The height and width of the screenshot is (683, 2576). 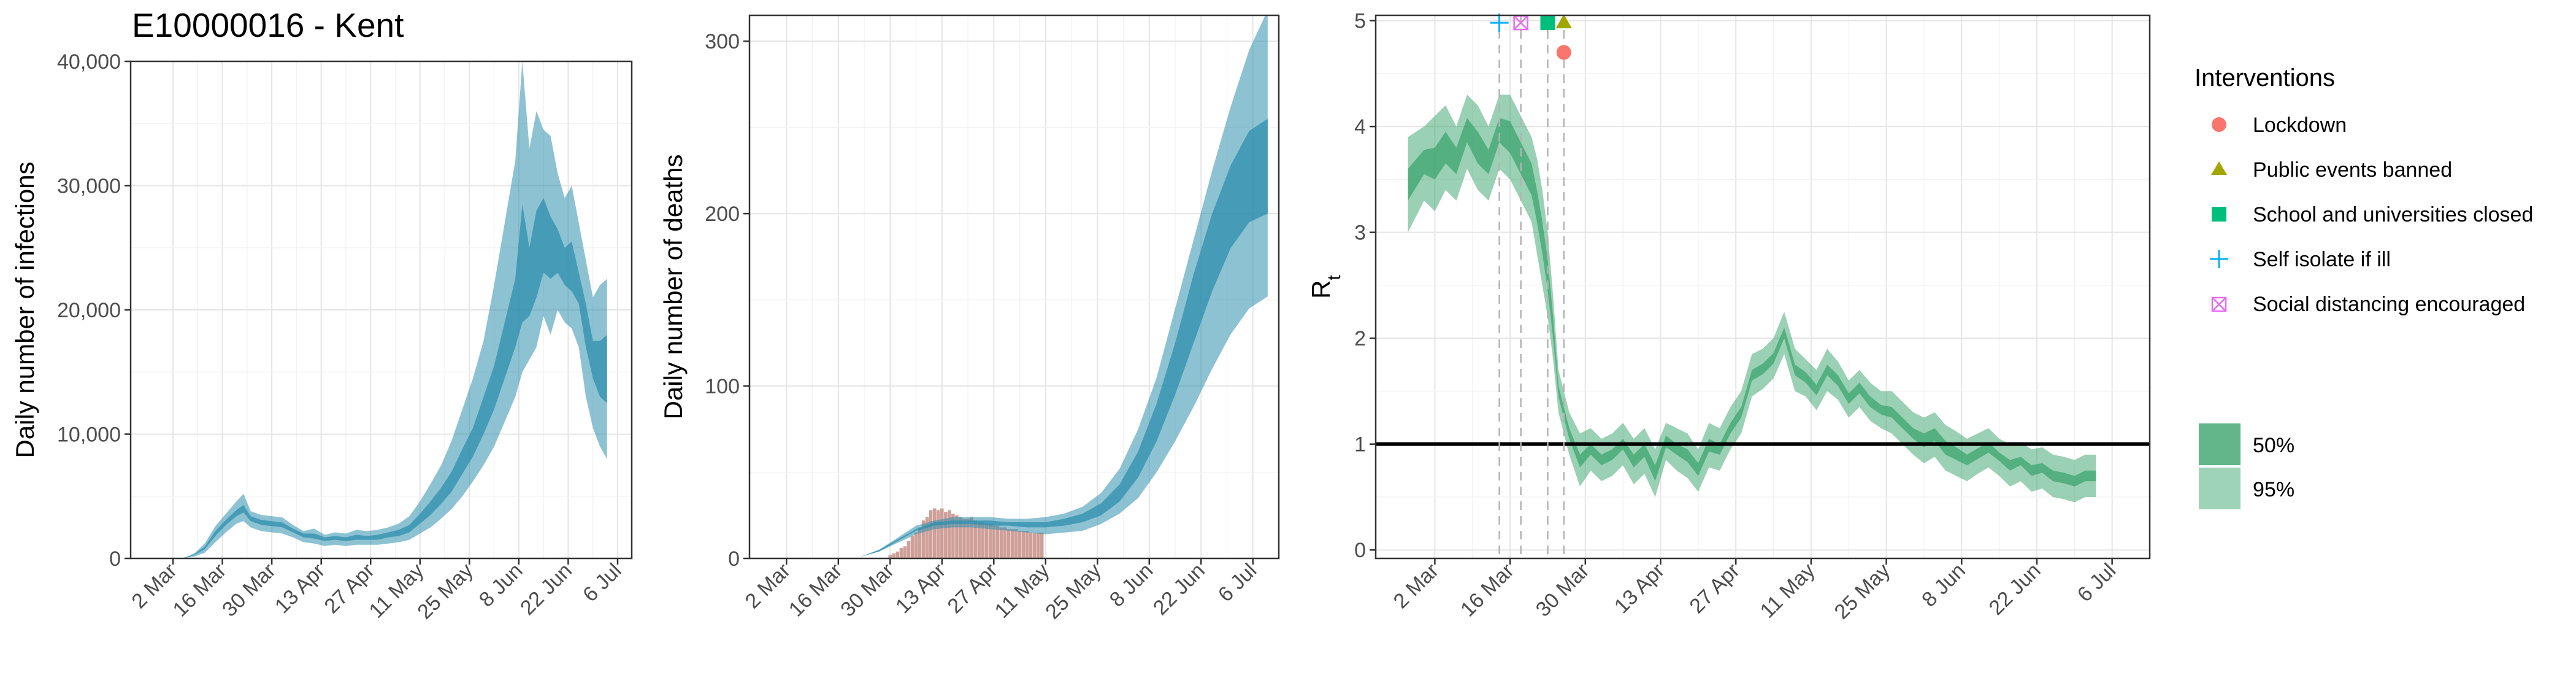 I want to click on rt-y-tick-label: 1, so click(x=1360, y=445).